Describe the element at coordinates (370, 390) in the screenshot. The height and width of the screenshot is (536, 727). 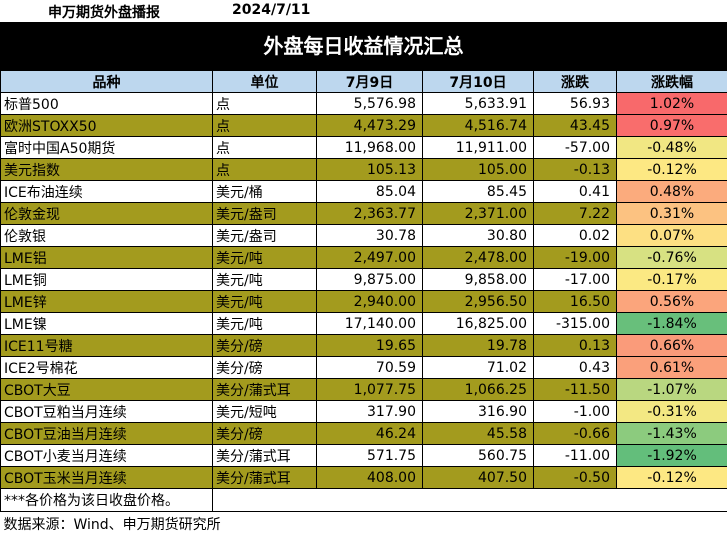
I see `price-jul9-cell: 1,077.75` at that location.